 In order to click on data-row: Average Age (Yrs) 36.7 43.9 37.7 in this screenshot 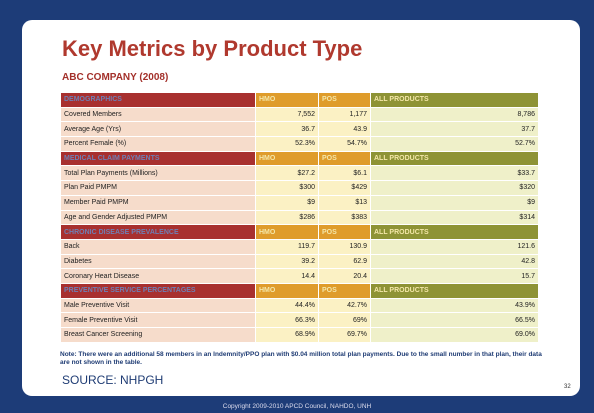, I will do `click(299, 129)`.